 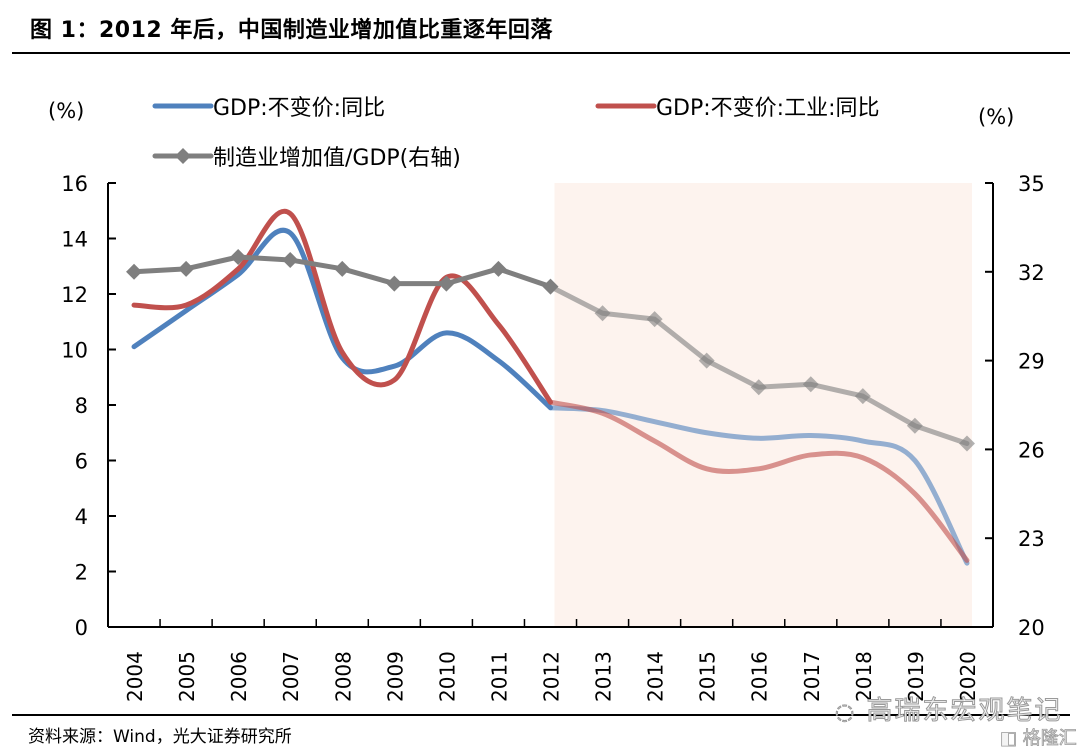 I want to click on y2-tick-label: 35, so click(x=1031, y=184).